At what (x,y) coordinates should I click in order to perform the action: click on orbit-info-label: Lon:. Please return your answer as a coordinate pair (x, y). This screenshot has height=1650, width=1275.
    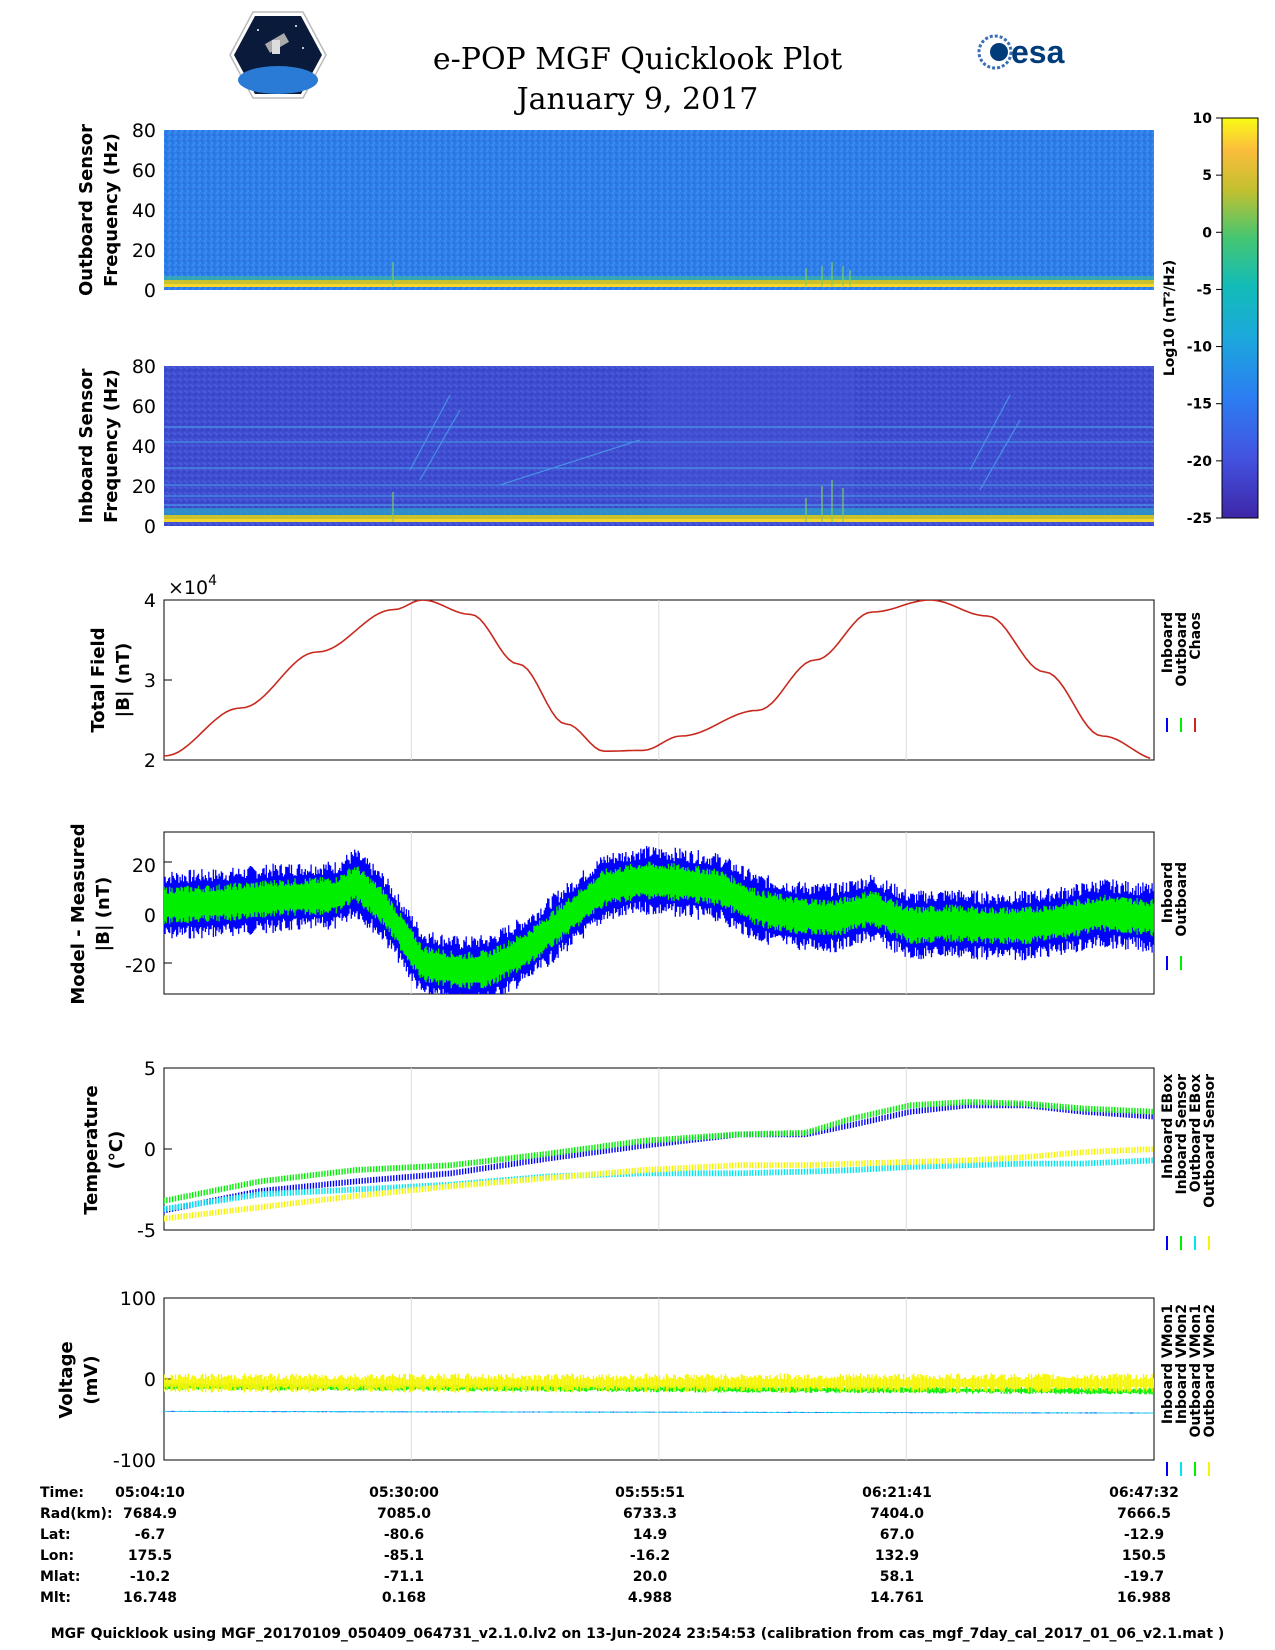
    Looking at the image, I should click on (57, 1556).